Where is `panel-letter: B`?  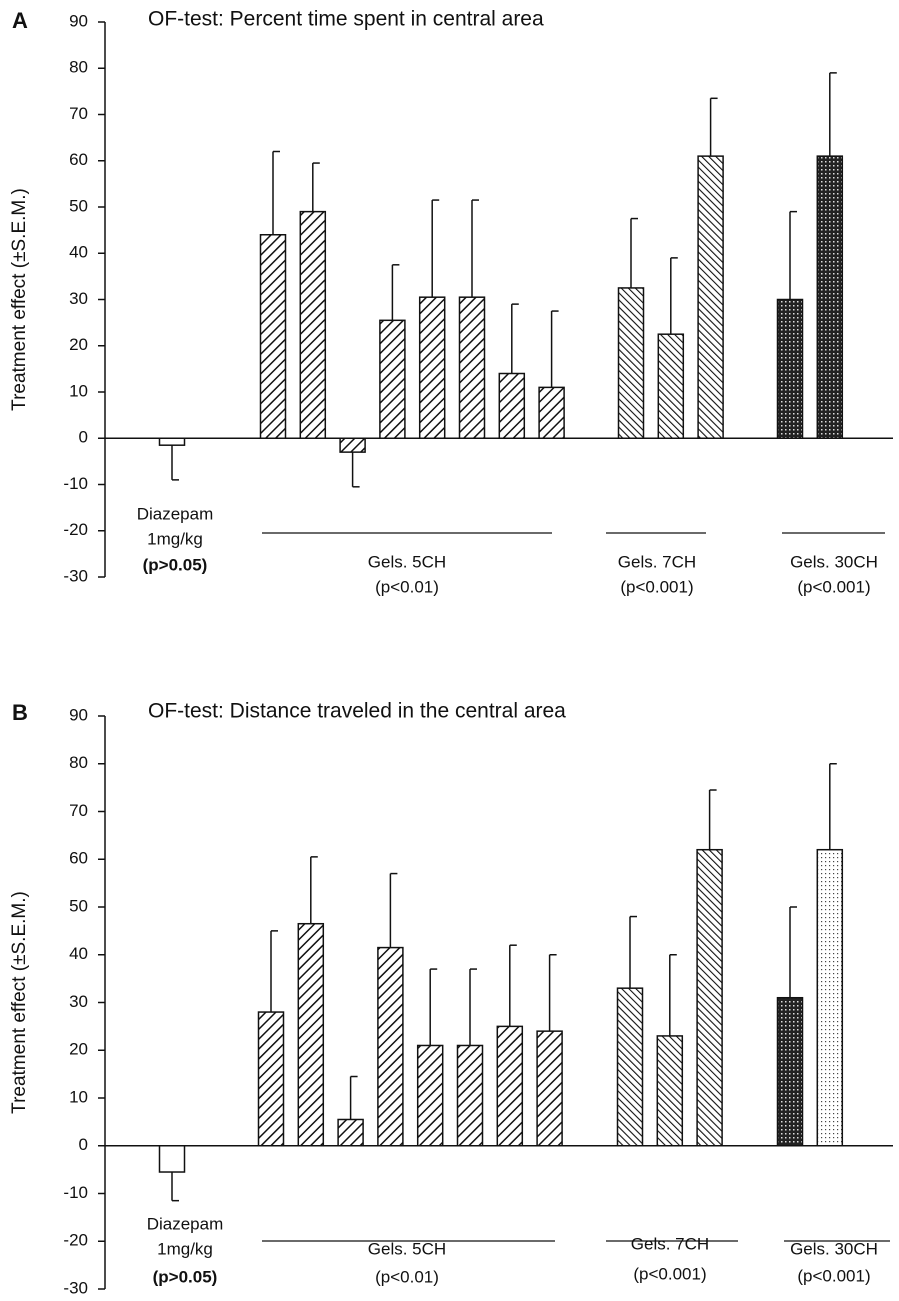 panel-letter: B is located at coordinates (20, 712).